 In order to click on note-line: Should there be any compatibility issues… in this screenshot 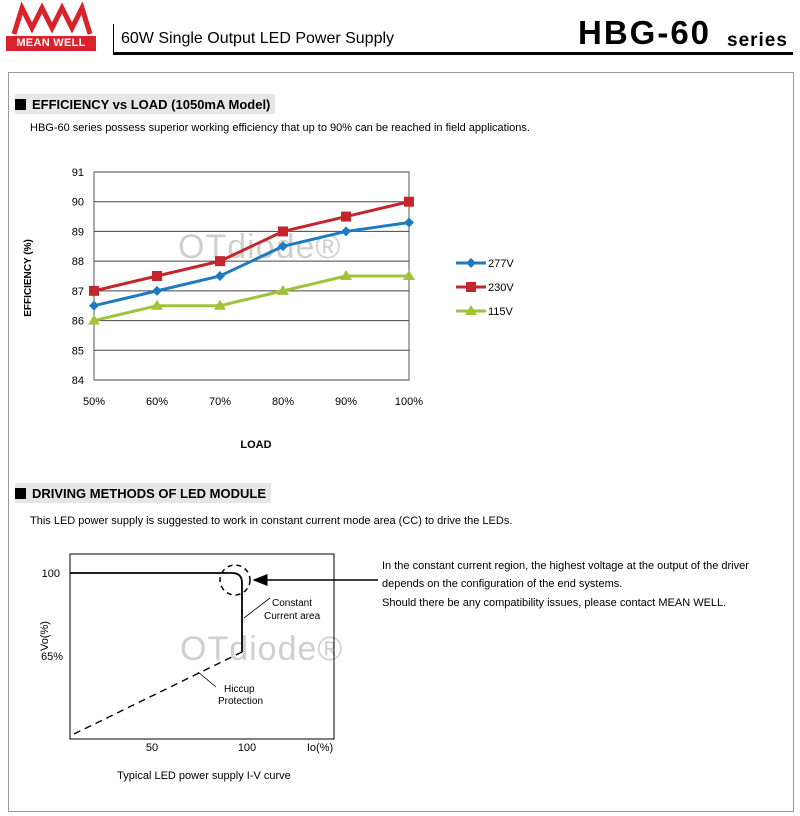, I will do `click(554, 603)`.